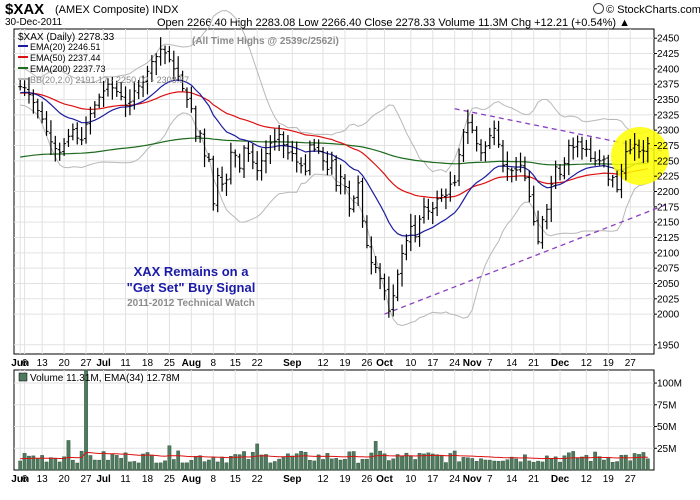 This screenshot has height=500, width=700. Describe the element at coordinates (34, 22) in the screenshot. I see `chart-date: 30-Dec-2011` at that location.